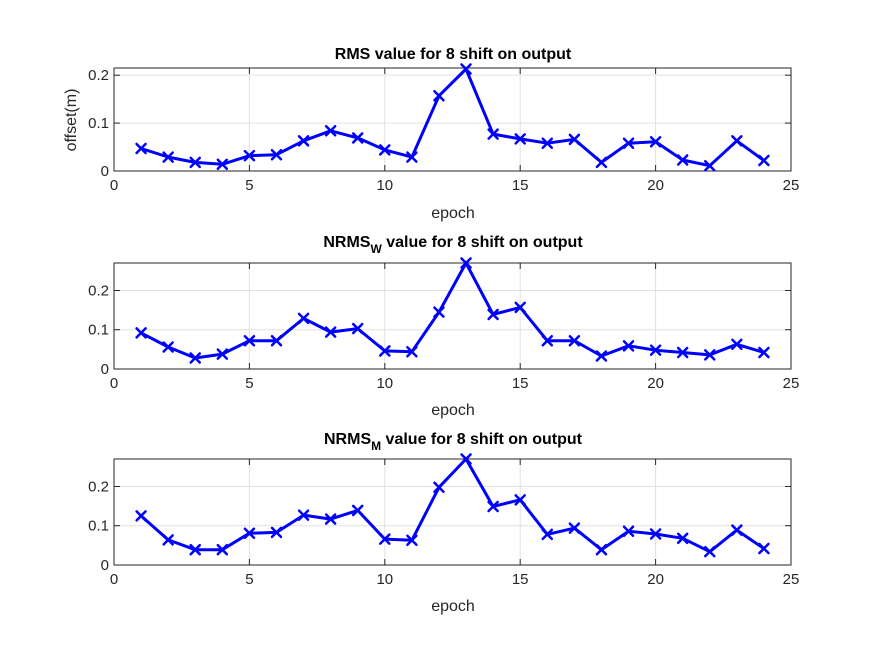 Image resolution: width=875 pixels, height=656 pixels. Describe the element at coordinates (105, 171) in the screenshot. I see `subplot-rms-ytick-label-0: 0` at that location.